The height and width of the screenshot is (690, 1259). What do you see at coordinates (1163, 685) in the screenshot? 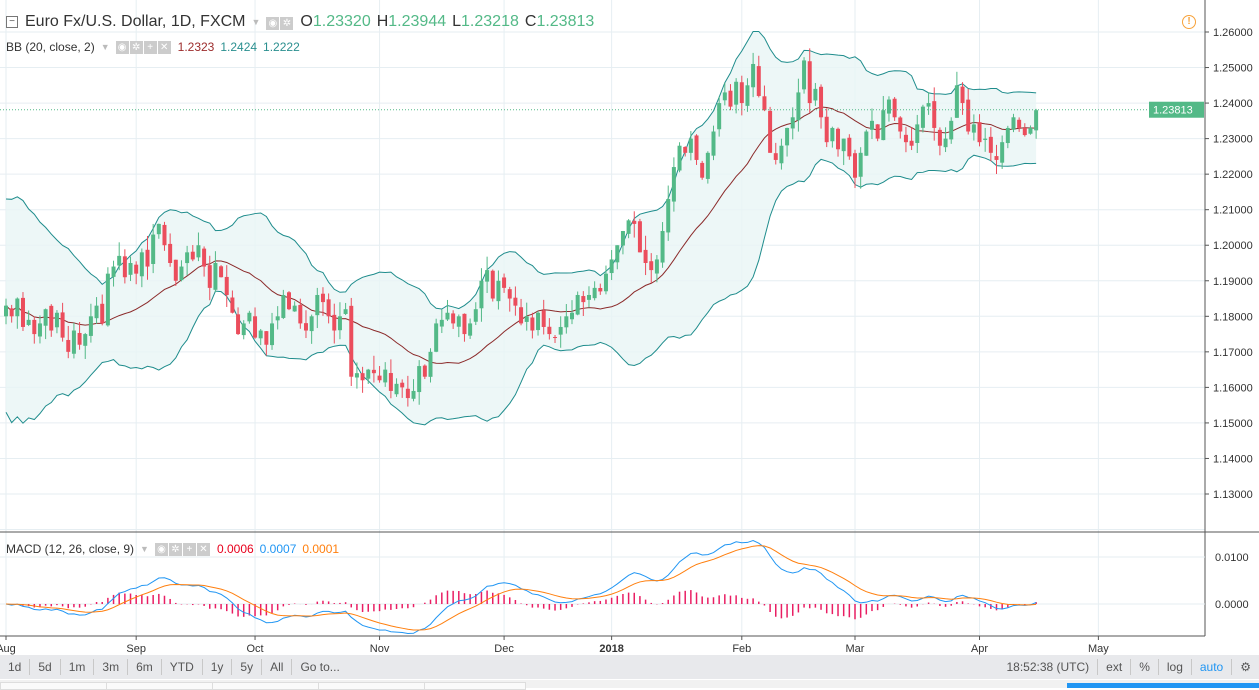
I see `publish-button` at bounding box center [1163, 685].